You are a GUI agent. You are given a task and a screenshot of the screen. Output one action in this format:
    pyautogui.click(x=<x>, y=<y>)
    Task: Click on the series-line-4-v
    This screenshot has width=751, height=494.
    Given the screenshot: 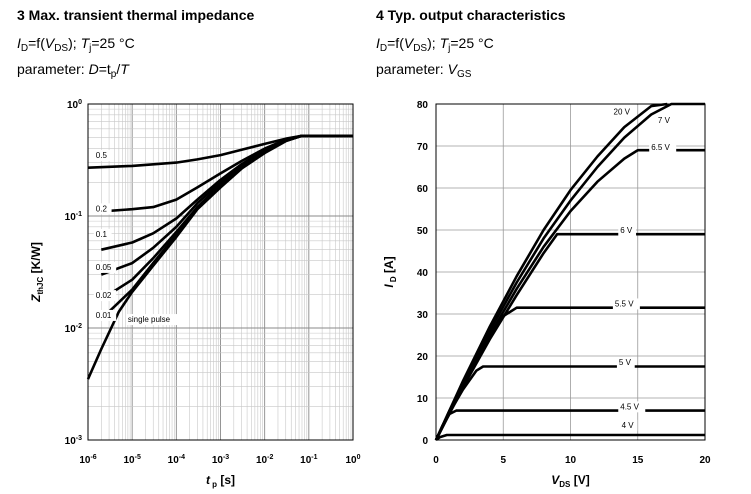 What is the action you would take?
    pyautogui.click(x=570, y=437)
    